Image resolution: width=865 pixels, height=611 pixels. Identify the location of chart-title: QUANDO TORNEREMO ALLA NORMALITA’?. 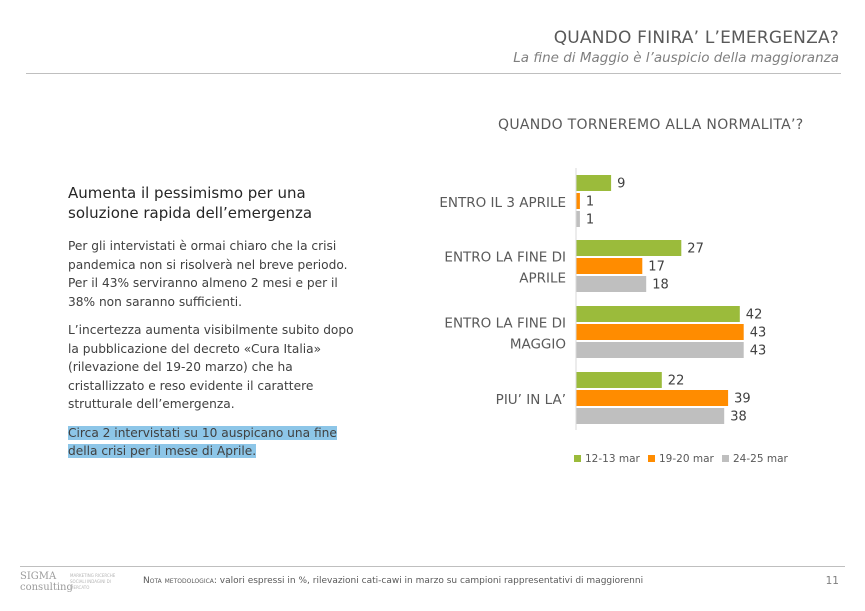
(651, 125).